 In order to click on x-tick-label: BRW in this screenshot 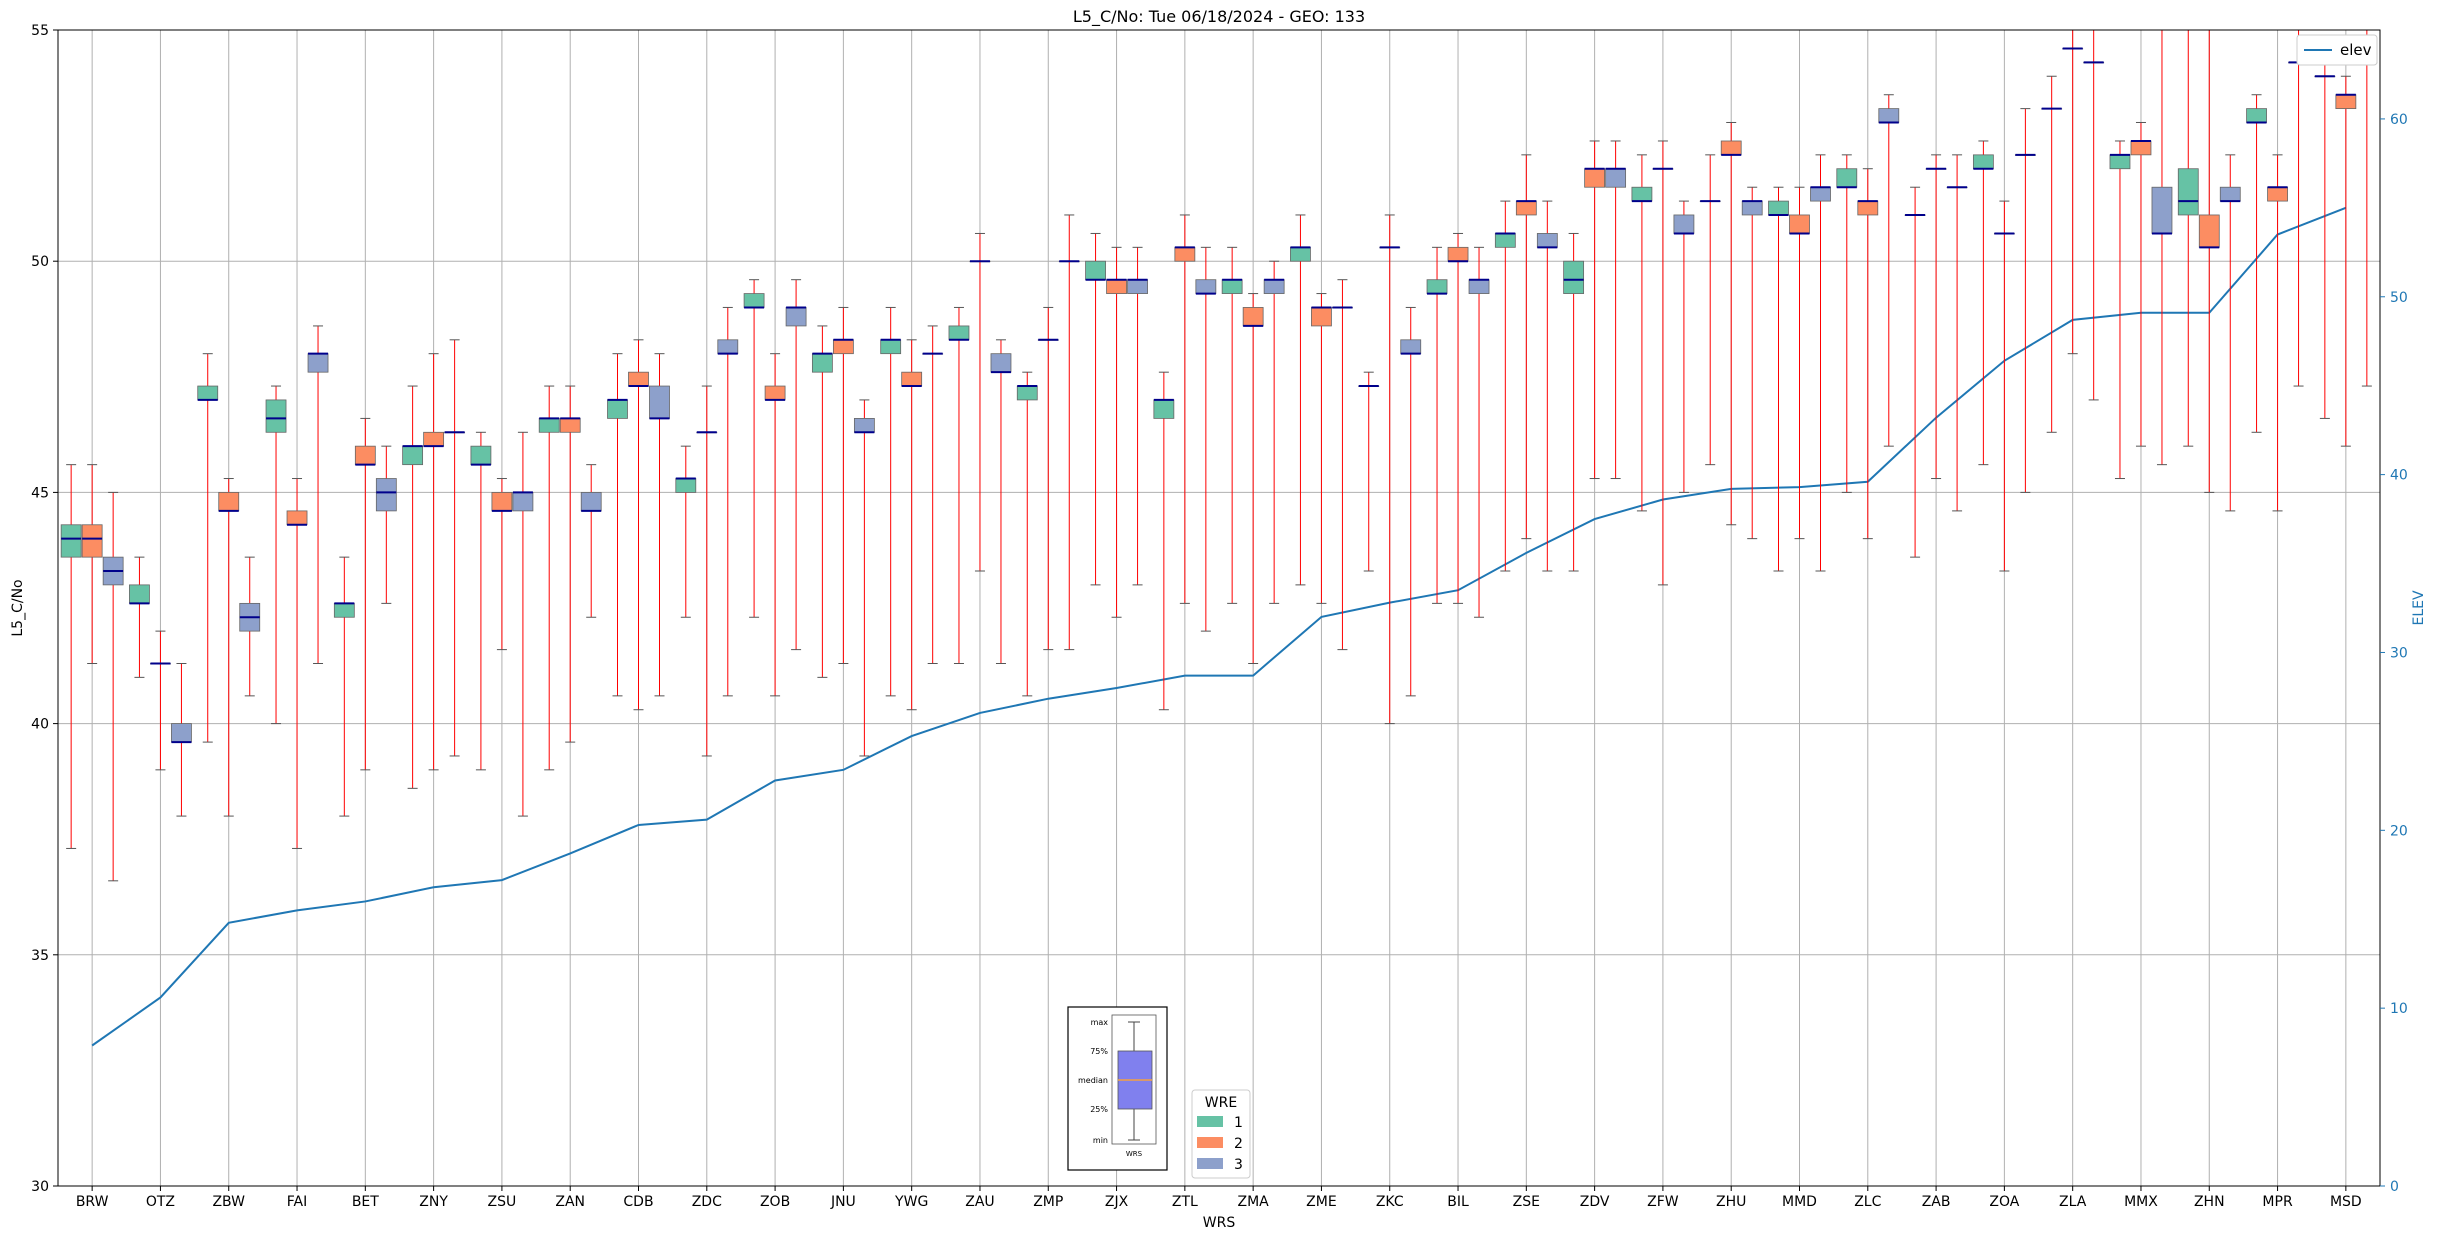, I will do `click(92, 1202)`.